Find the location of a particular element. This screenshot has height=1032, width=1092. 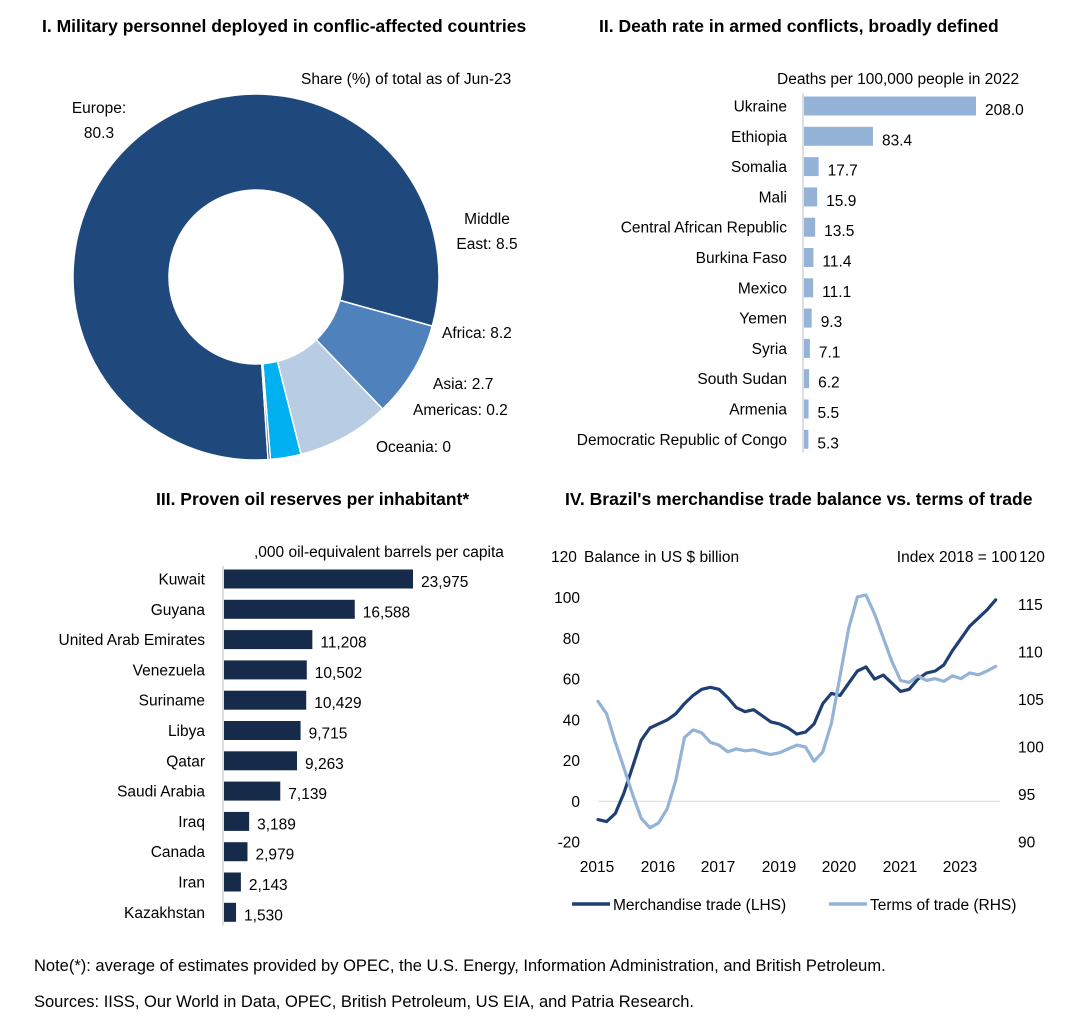

data-label: 9,263 is located at coordinates (324, 764).